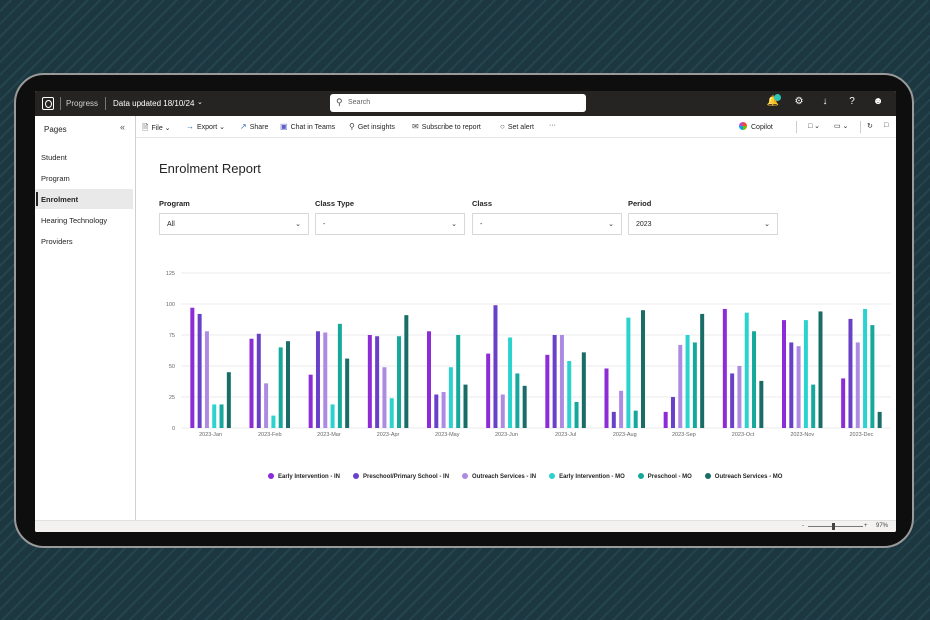  What do you see at coordinates (446, 126) in the screenshot?
I see `subscribe-button: ✉ Subscribe to report` at bounding box center [446, 126].